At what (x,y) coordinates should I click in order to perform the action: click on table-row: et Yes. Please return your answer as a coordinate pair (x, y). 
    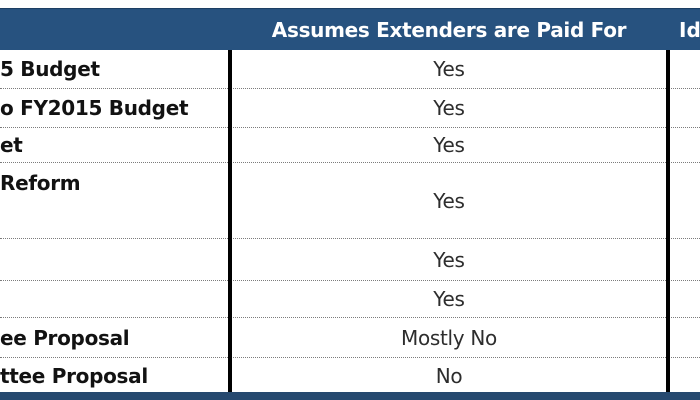
    Looking at the image, I should click on (350, 145).